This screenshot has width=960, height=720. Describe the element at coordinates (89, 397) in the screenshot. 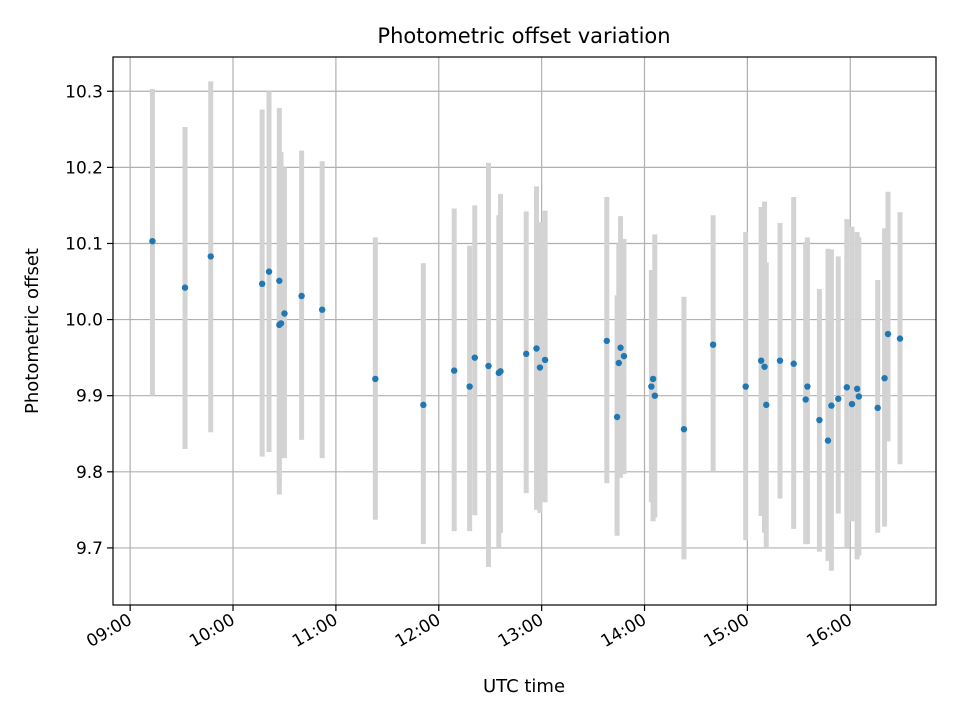

I see `y-tick-label: 9.9` at that location.